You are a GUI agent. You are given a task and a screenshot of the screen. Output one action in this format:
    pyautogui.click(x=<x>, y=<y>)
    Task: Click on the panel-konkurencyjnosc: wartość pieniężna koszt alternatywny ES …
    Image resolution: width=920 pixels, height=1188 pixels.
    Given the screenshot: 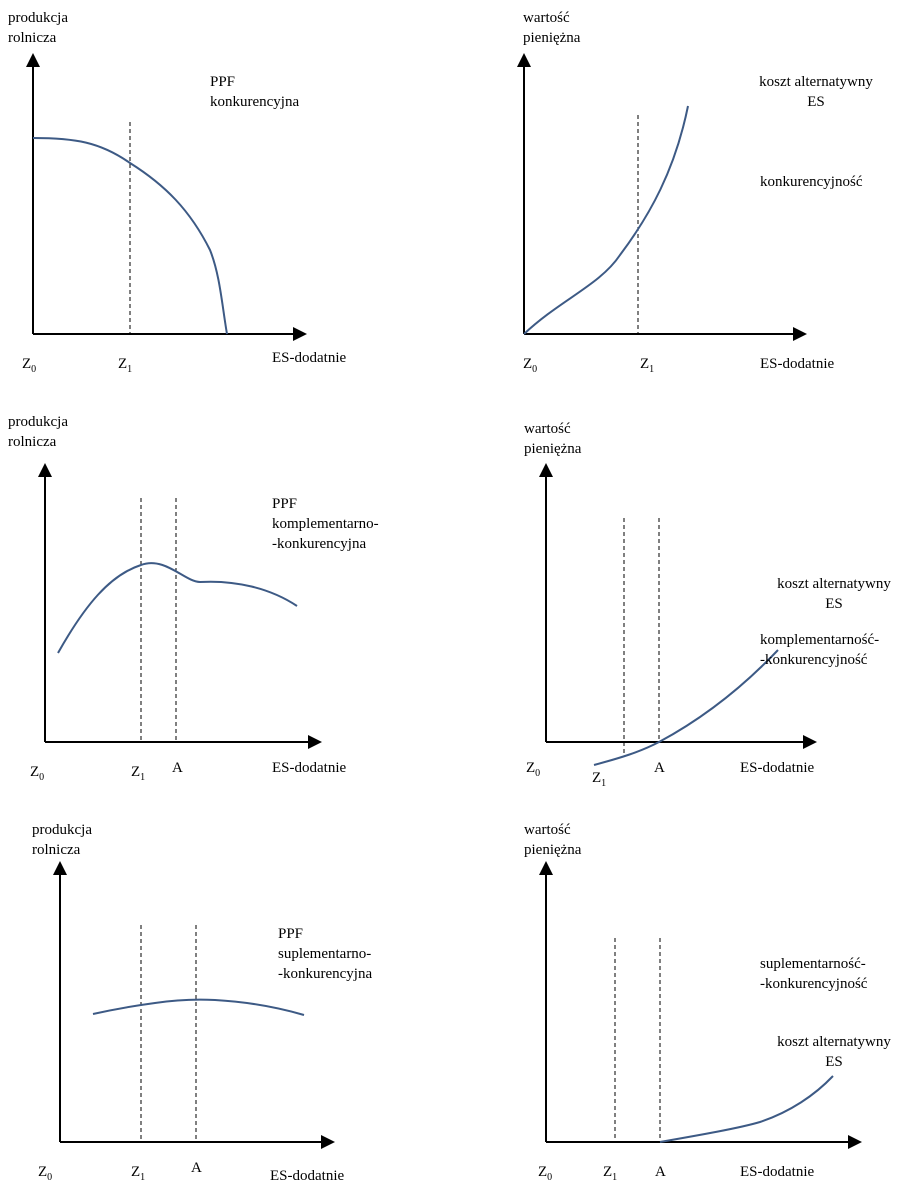 What is the action you would take?
    pyautogui.click(x=695, y=192)
    